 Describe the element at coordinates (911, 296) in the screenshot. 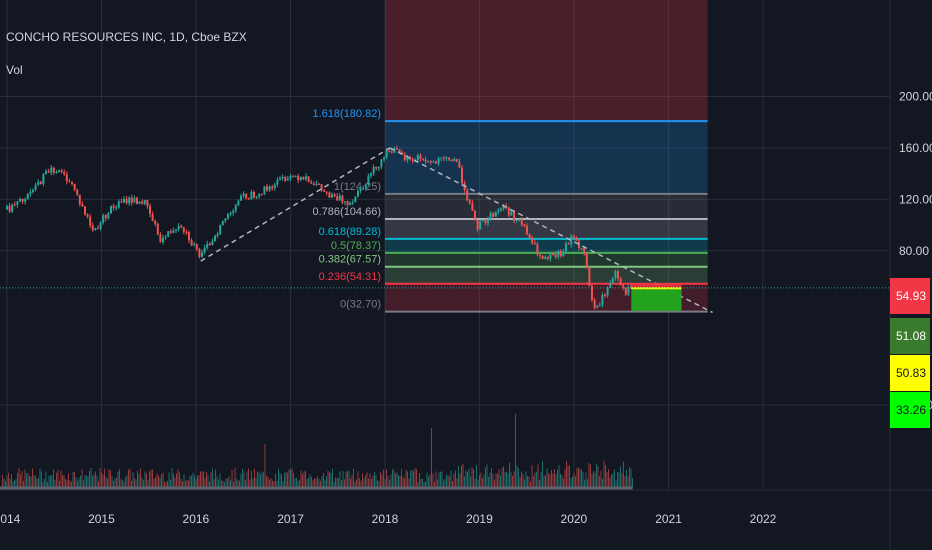

I see `price-badge-label: 54.93` at that location.